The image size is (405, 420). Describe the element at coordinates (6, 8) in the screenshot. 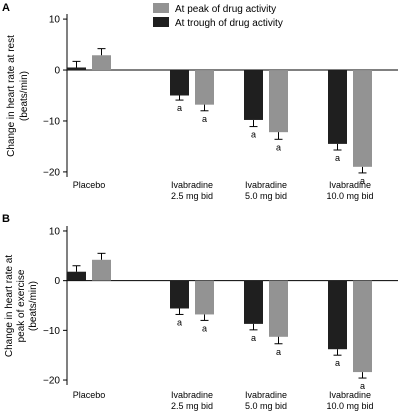

I see `panel-a-letter: A` at that location.